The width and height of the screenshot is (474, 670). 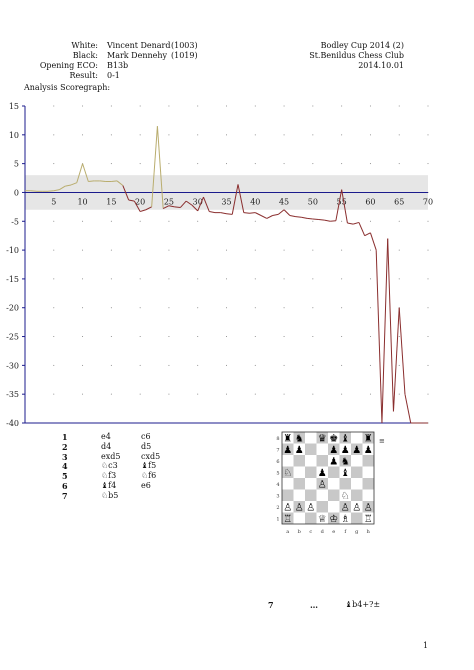 What do you see at coordinates (106, 446) in the screenshot?
I see `white-move: d4` at bounding box center [106, 446].